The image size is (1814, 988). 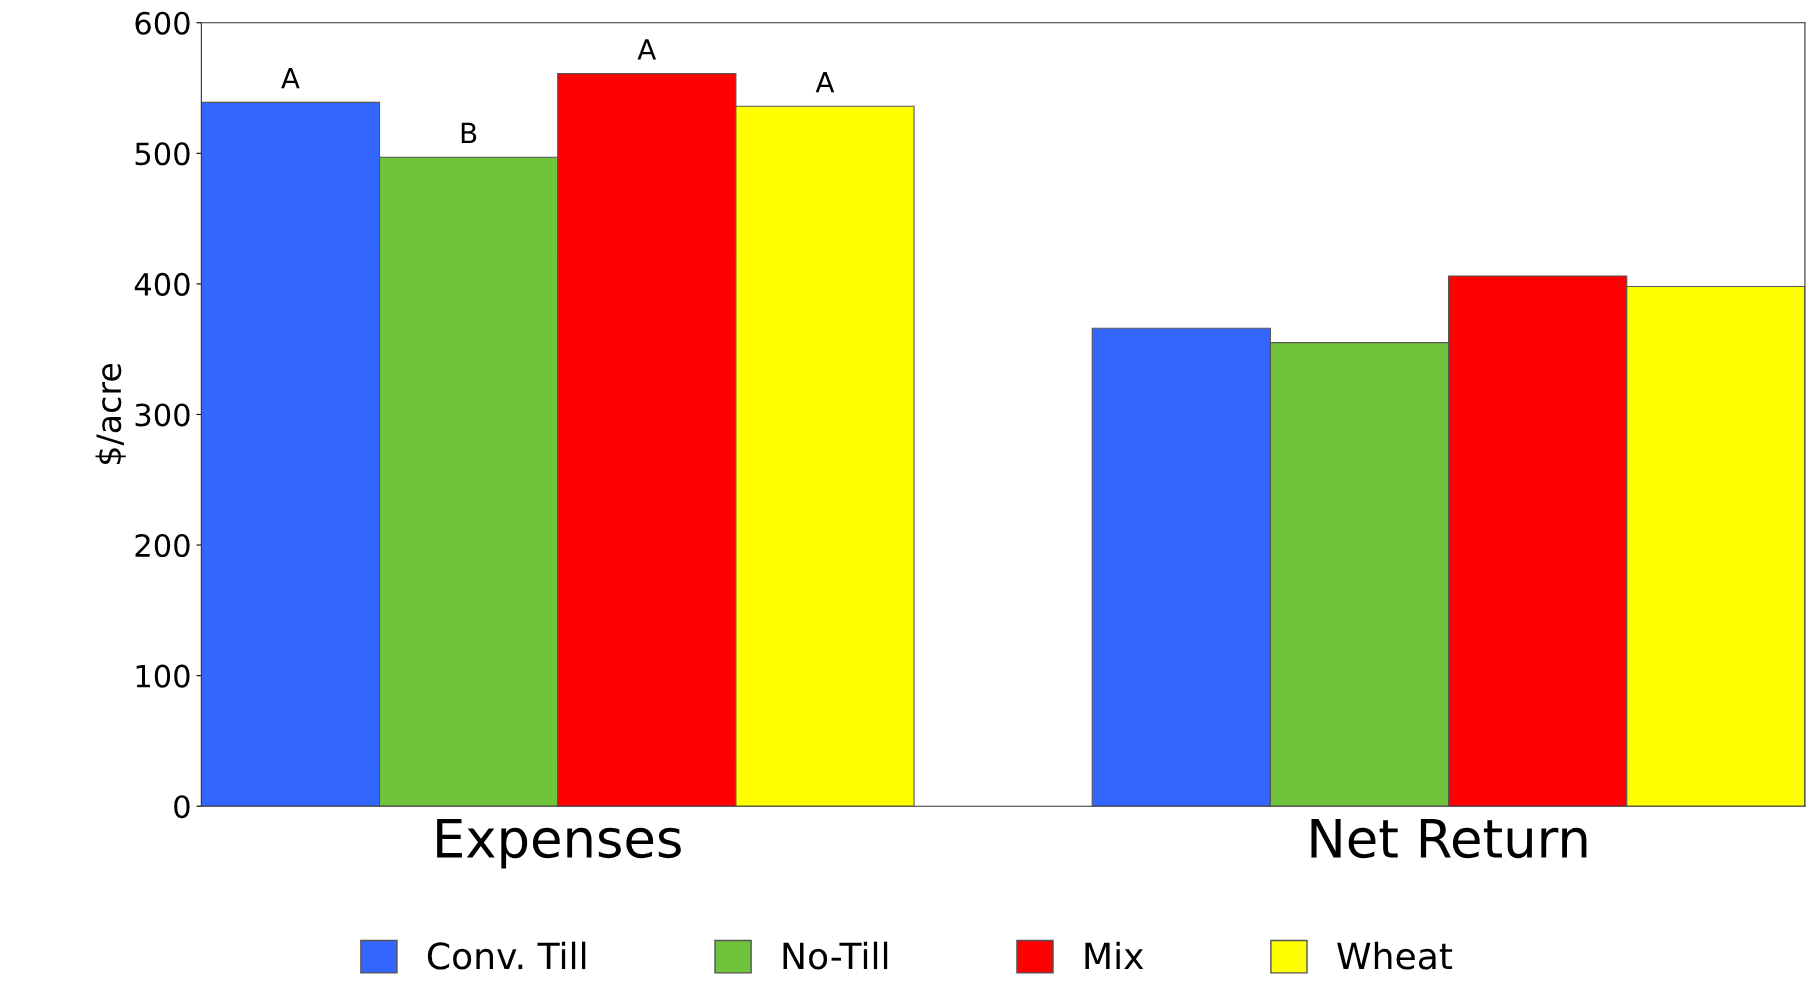 What do you see at coordinates (1114, 955) in the screenshot?
I see `legend-label: Mix` at bounding box center [1114, 955].